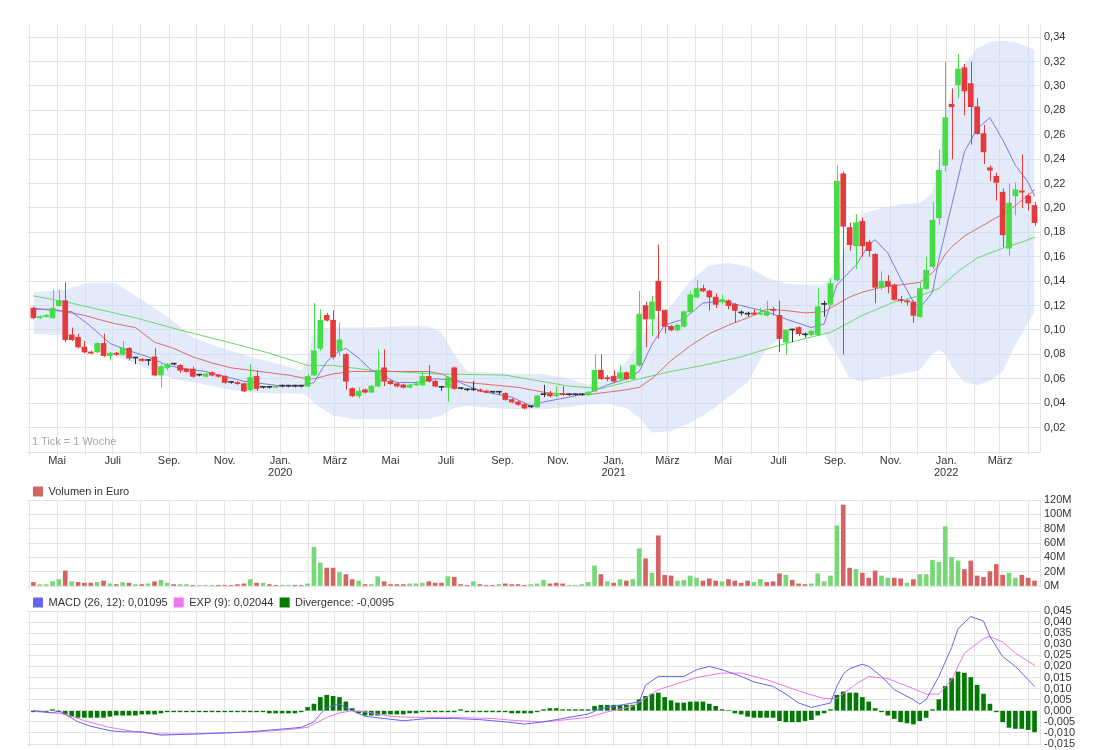  I want to click on y-tick-label: 0,035, so click(1058, 632).